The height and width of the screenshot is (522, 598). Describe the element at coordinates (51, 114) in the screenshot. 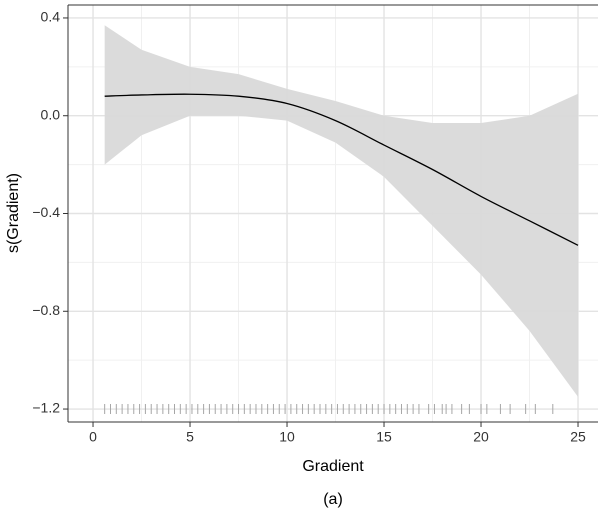

I see `y-tick-label: 0.0` at that location.